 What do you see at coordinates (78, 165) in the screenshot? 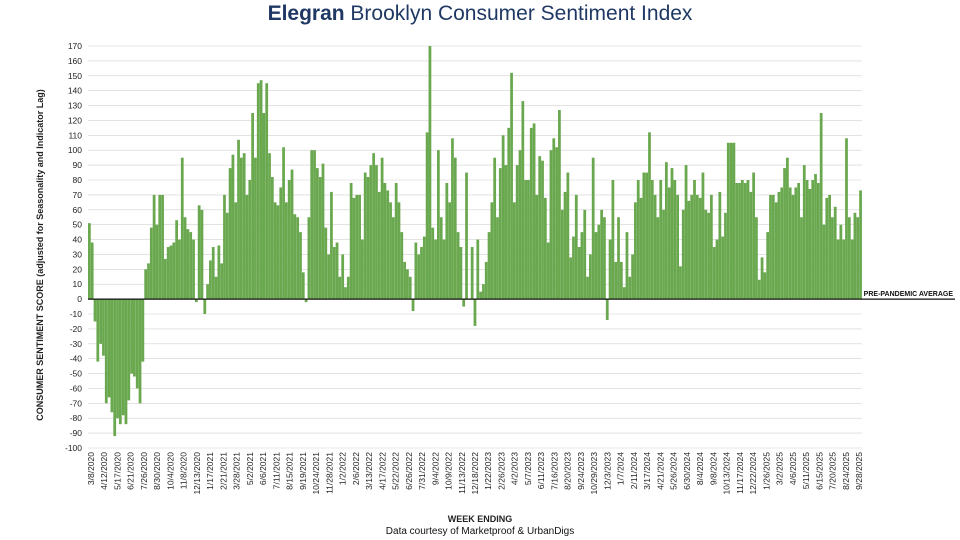
I see `y-tick-label: 90` at bounding box center [78, 165].